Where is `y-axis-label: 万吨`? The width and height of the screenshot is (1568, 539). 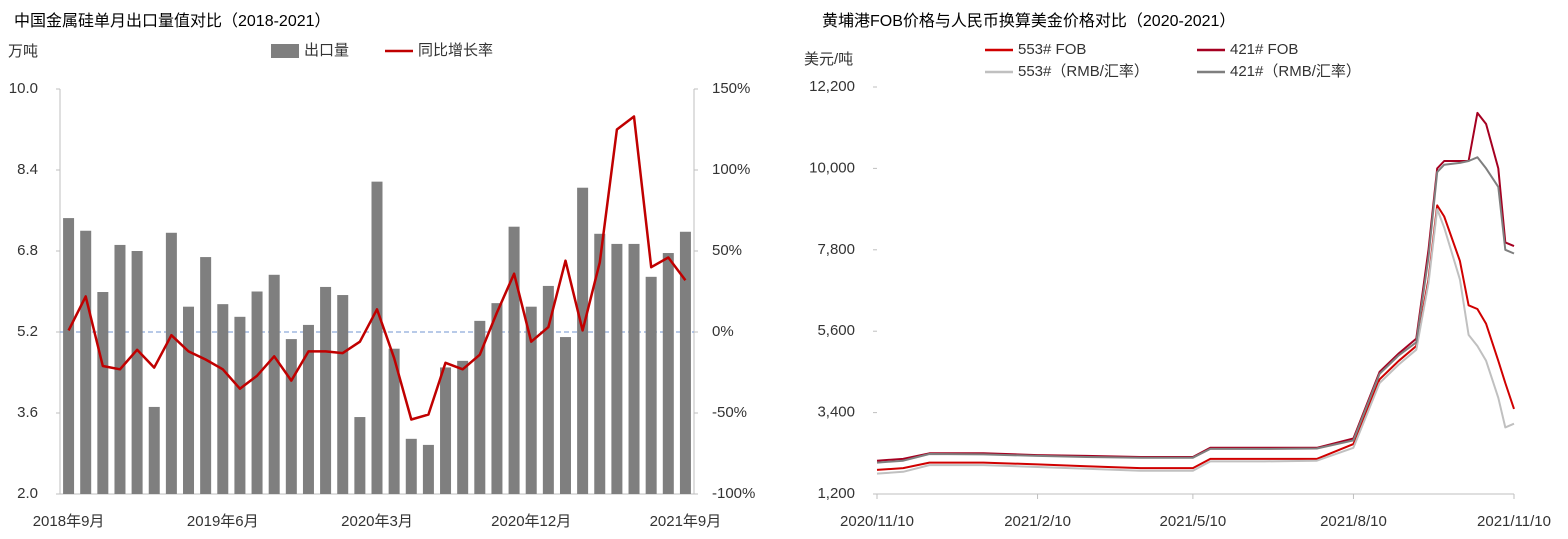
y-axis-label: 万吨 is located at coordinates (23, 51).